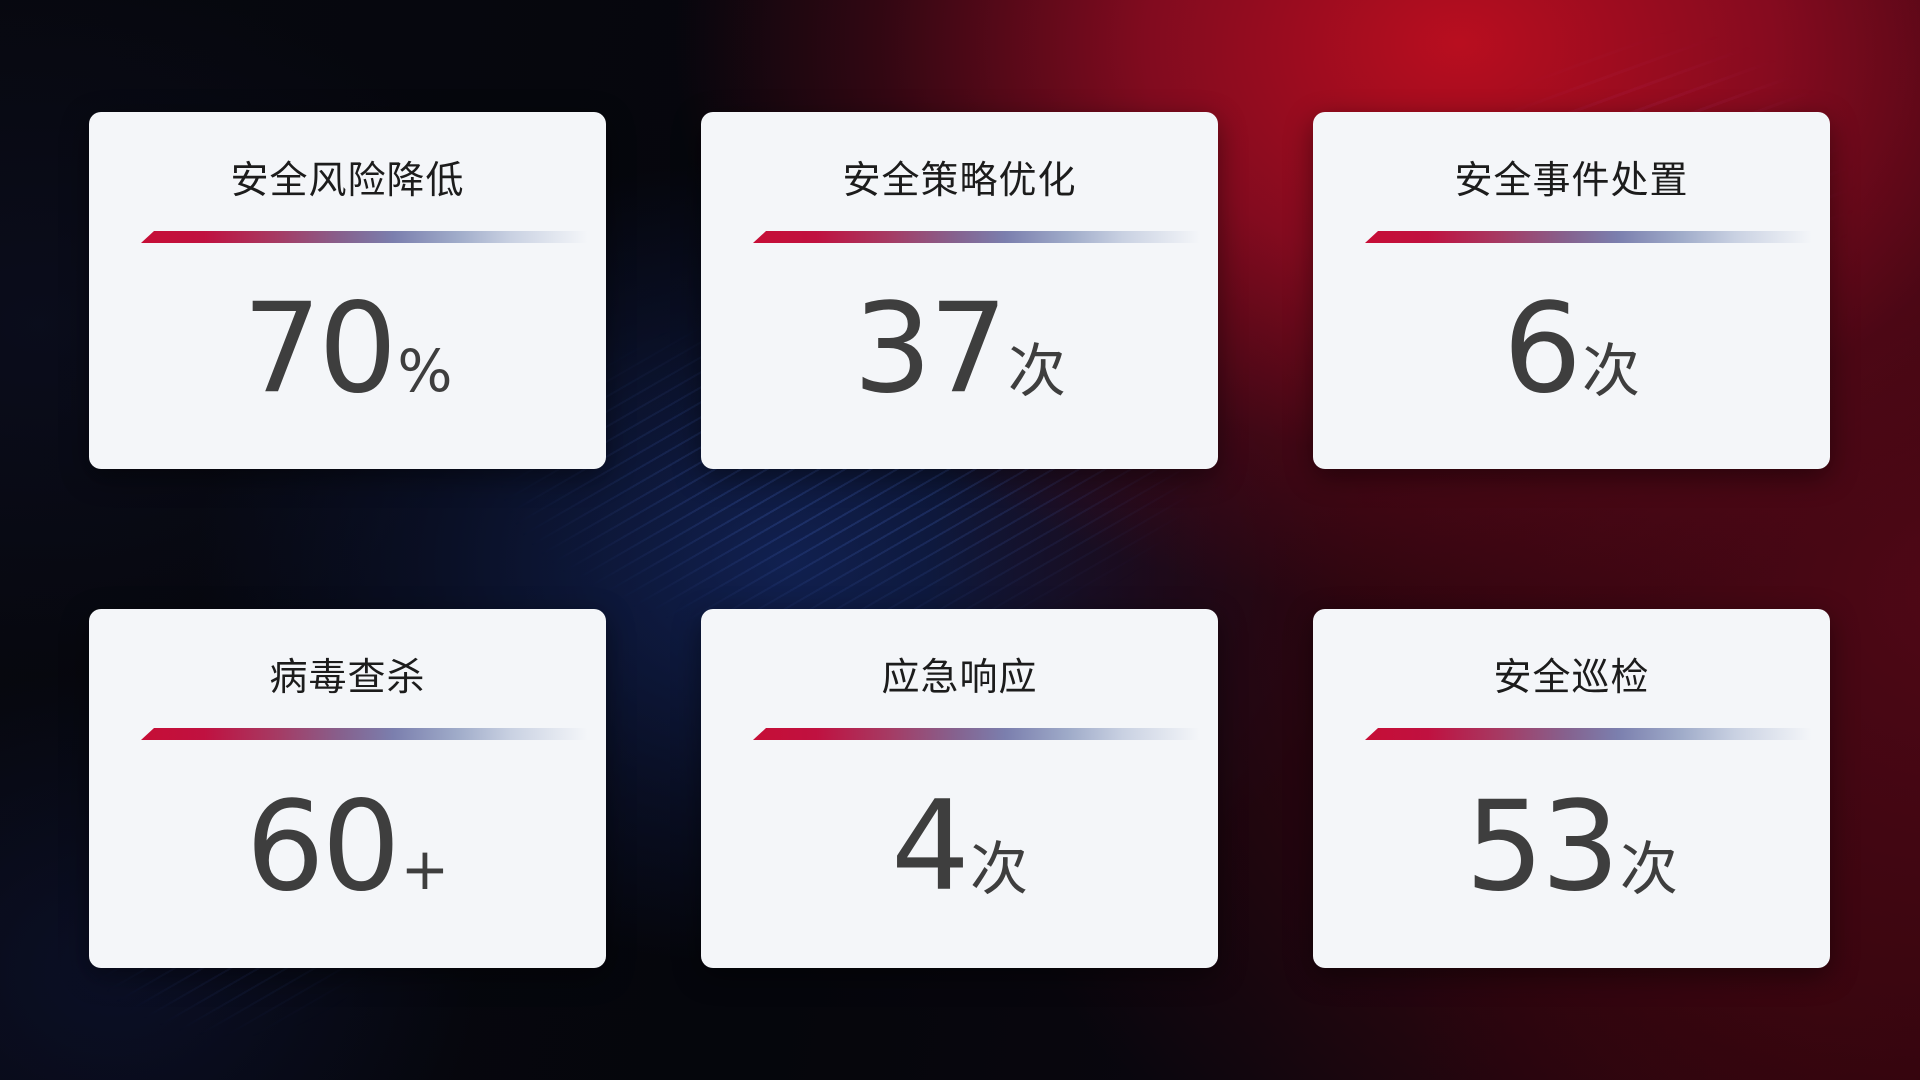 The image size is (1920, 1080). Describe the element at coordinates (959, 180) in the screenshot. I see `stat-card-title: 安全策略优化` at that location.